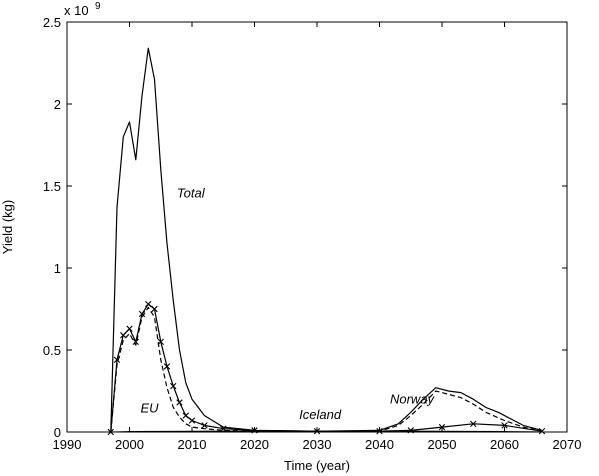 Image resolution: width=599 pixels, height=476 pixels. Describe the element at coordinates (191, 192) in the screenshot. I see `annotation-total: Total` at that location.